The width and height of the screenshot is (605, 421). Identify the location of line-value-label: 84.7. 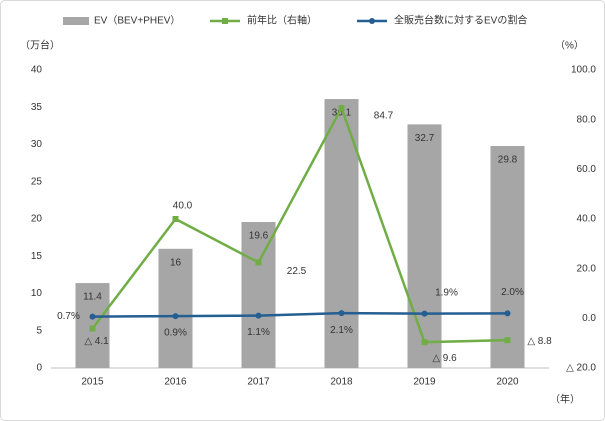
(384, 116).